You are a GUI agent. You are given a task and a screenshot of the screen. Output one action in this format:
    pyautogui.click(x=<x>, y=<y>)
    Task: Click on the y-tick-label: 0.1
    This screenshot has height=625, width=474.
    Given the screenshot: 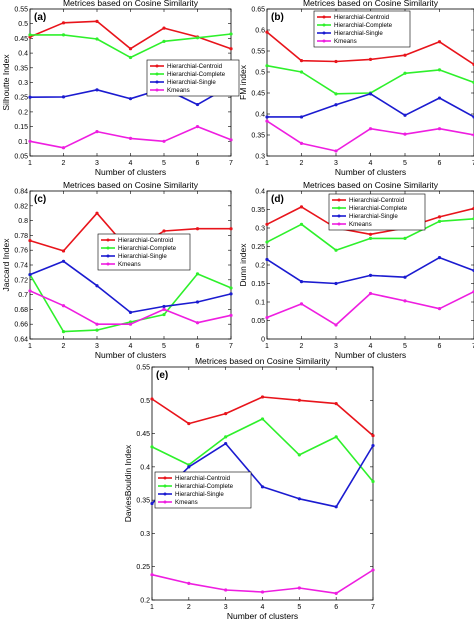 What is the action you would take?
    pyautogui.click(x=23, y=142)
    